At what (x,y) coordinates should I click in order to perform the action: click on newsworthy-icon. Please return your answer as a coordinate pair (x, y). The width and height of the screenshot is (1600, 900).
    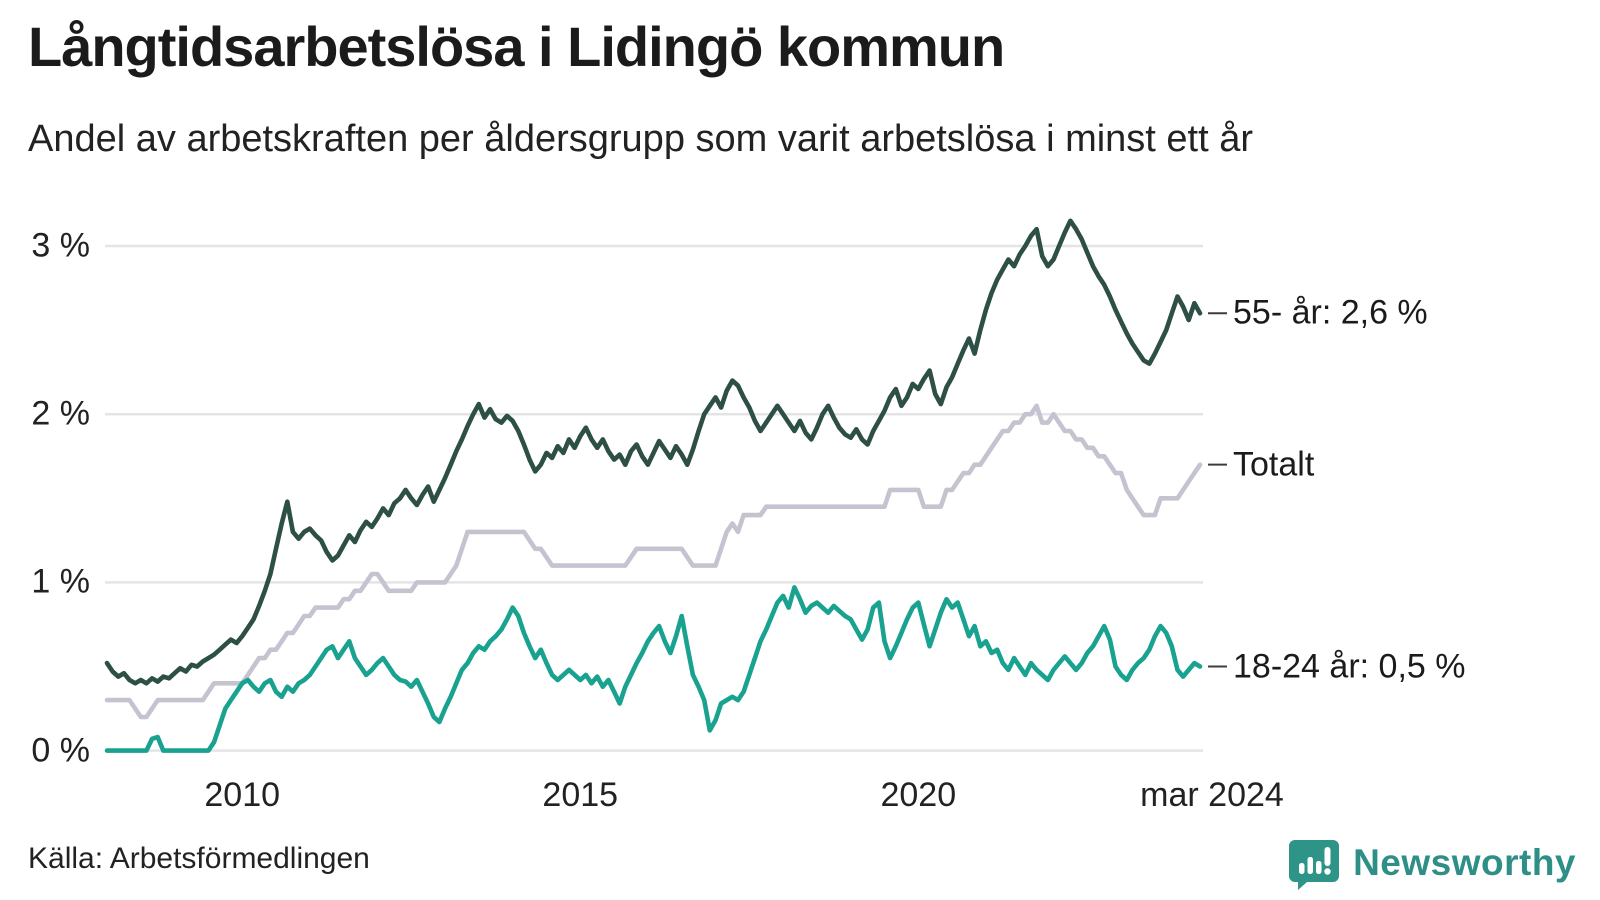
    Looking at the image, I should click on (1314, 865).